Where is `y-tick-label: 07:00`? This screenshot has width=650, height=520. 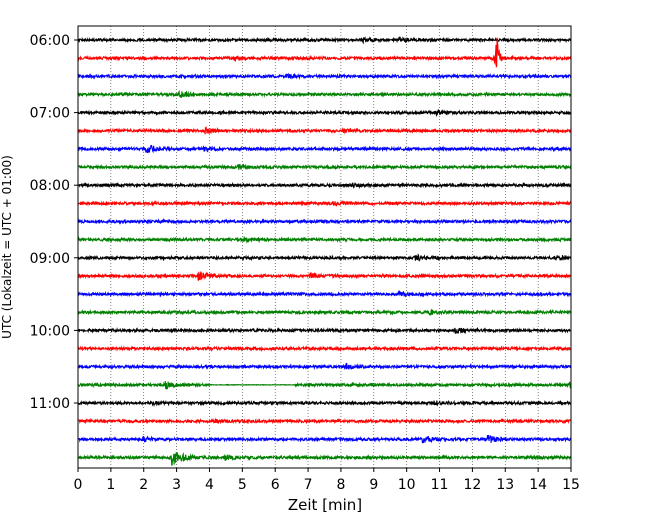 y-tick-label: 07:00 is located at coordinates (50, 114).